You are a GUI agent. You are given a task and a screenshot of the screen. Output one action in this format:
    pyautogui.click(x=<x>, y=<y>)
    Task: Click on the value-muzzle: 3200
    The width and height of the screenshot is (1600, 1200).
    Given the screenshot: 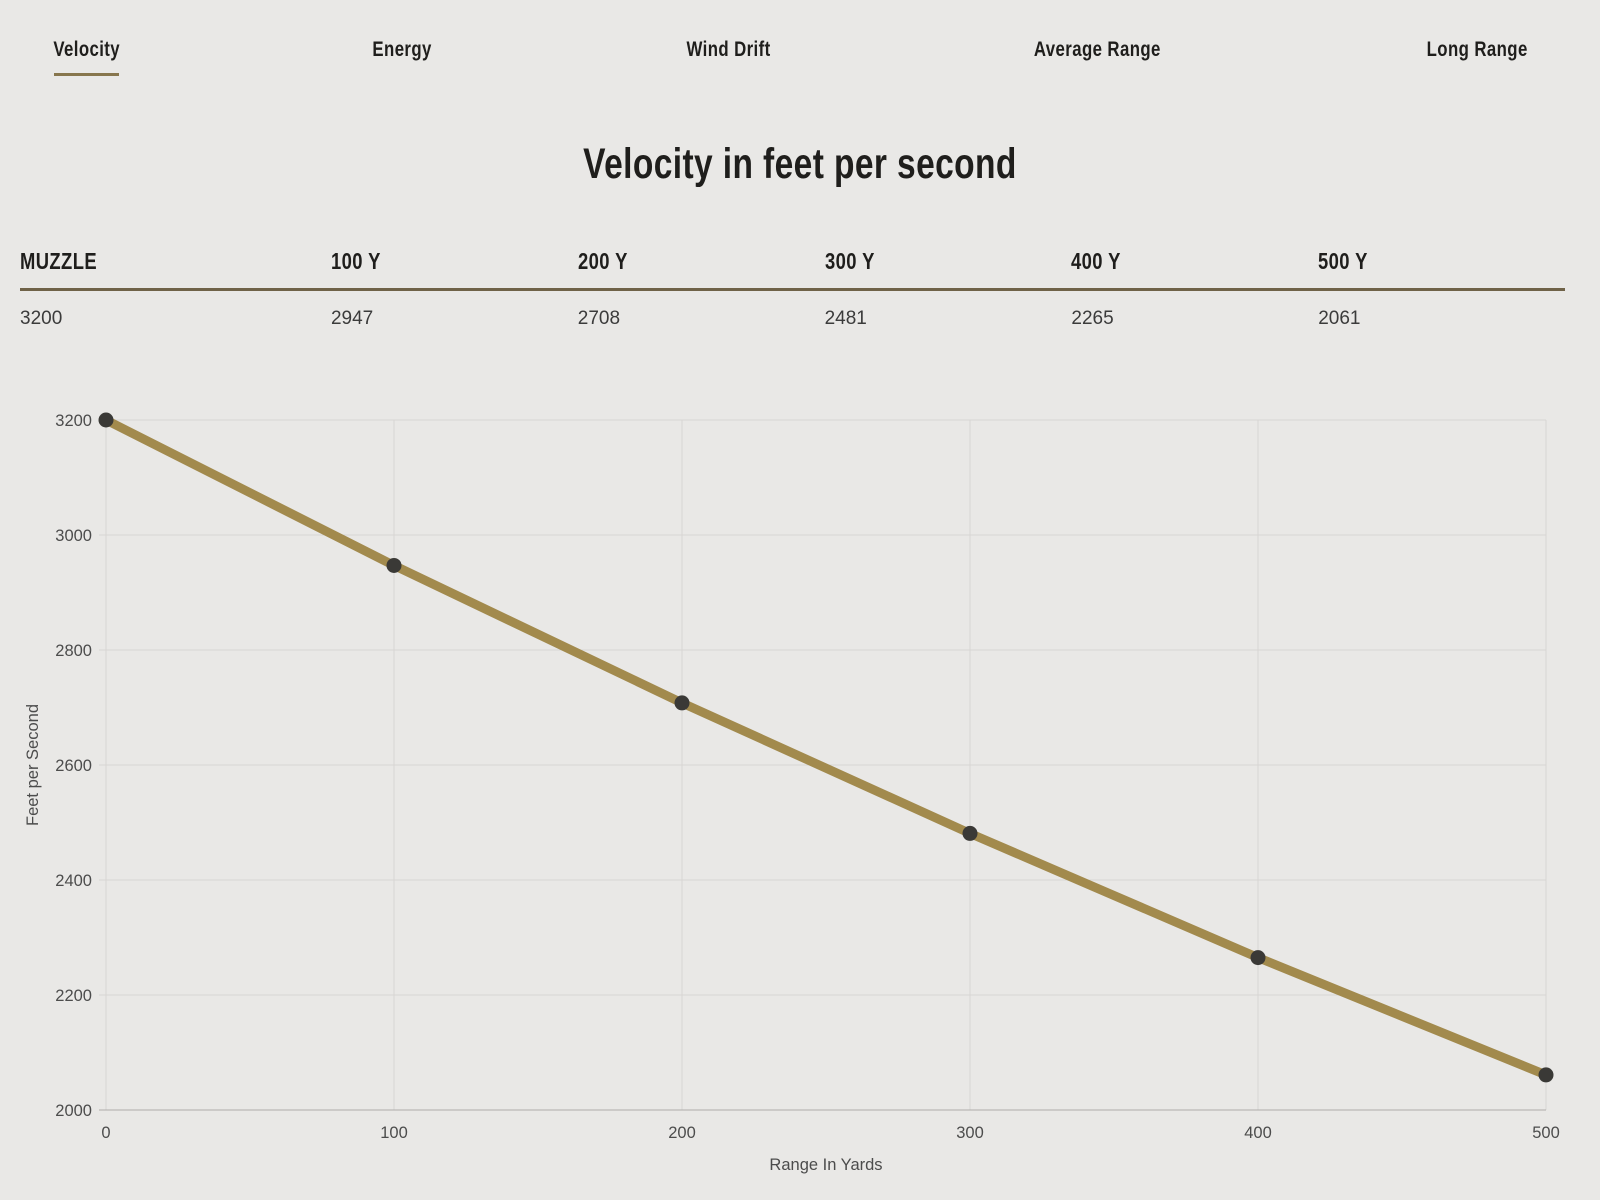 What is the action you would take?
    pyautogui.click(x=41, y=318)
    